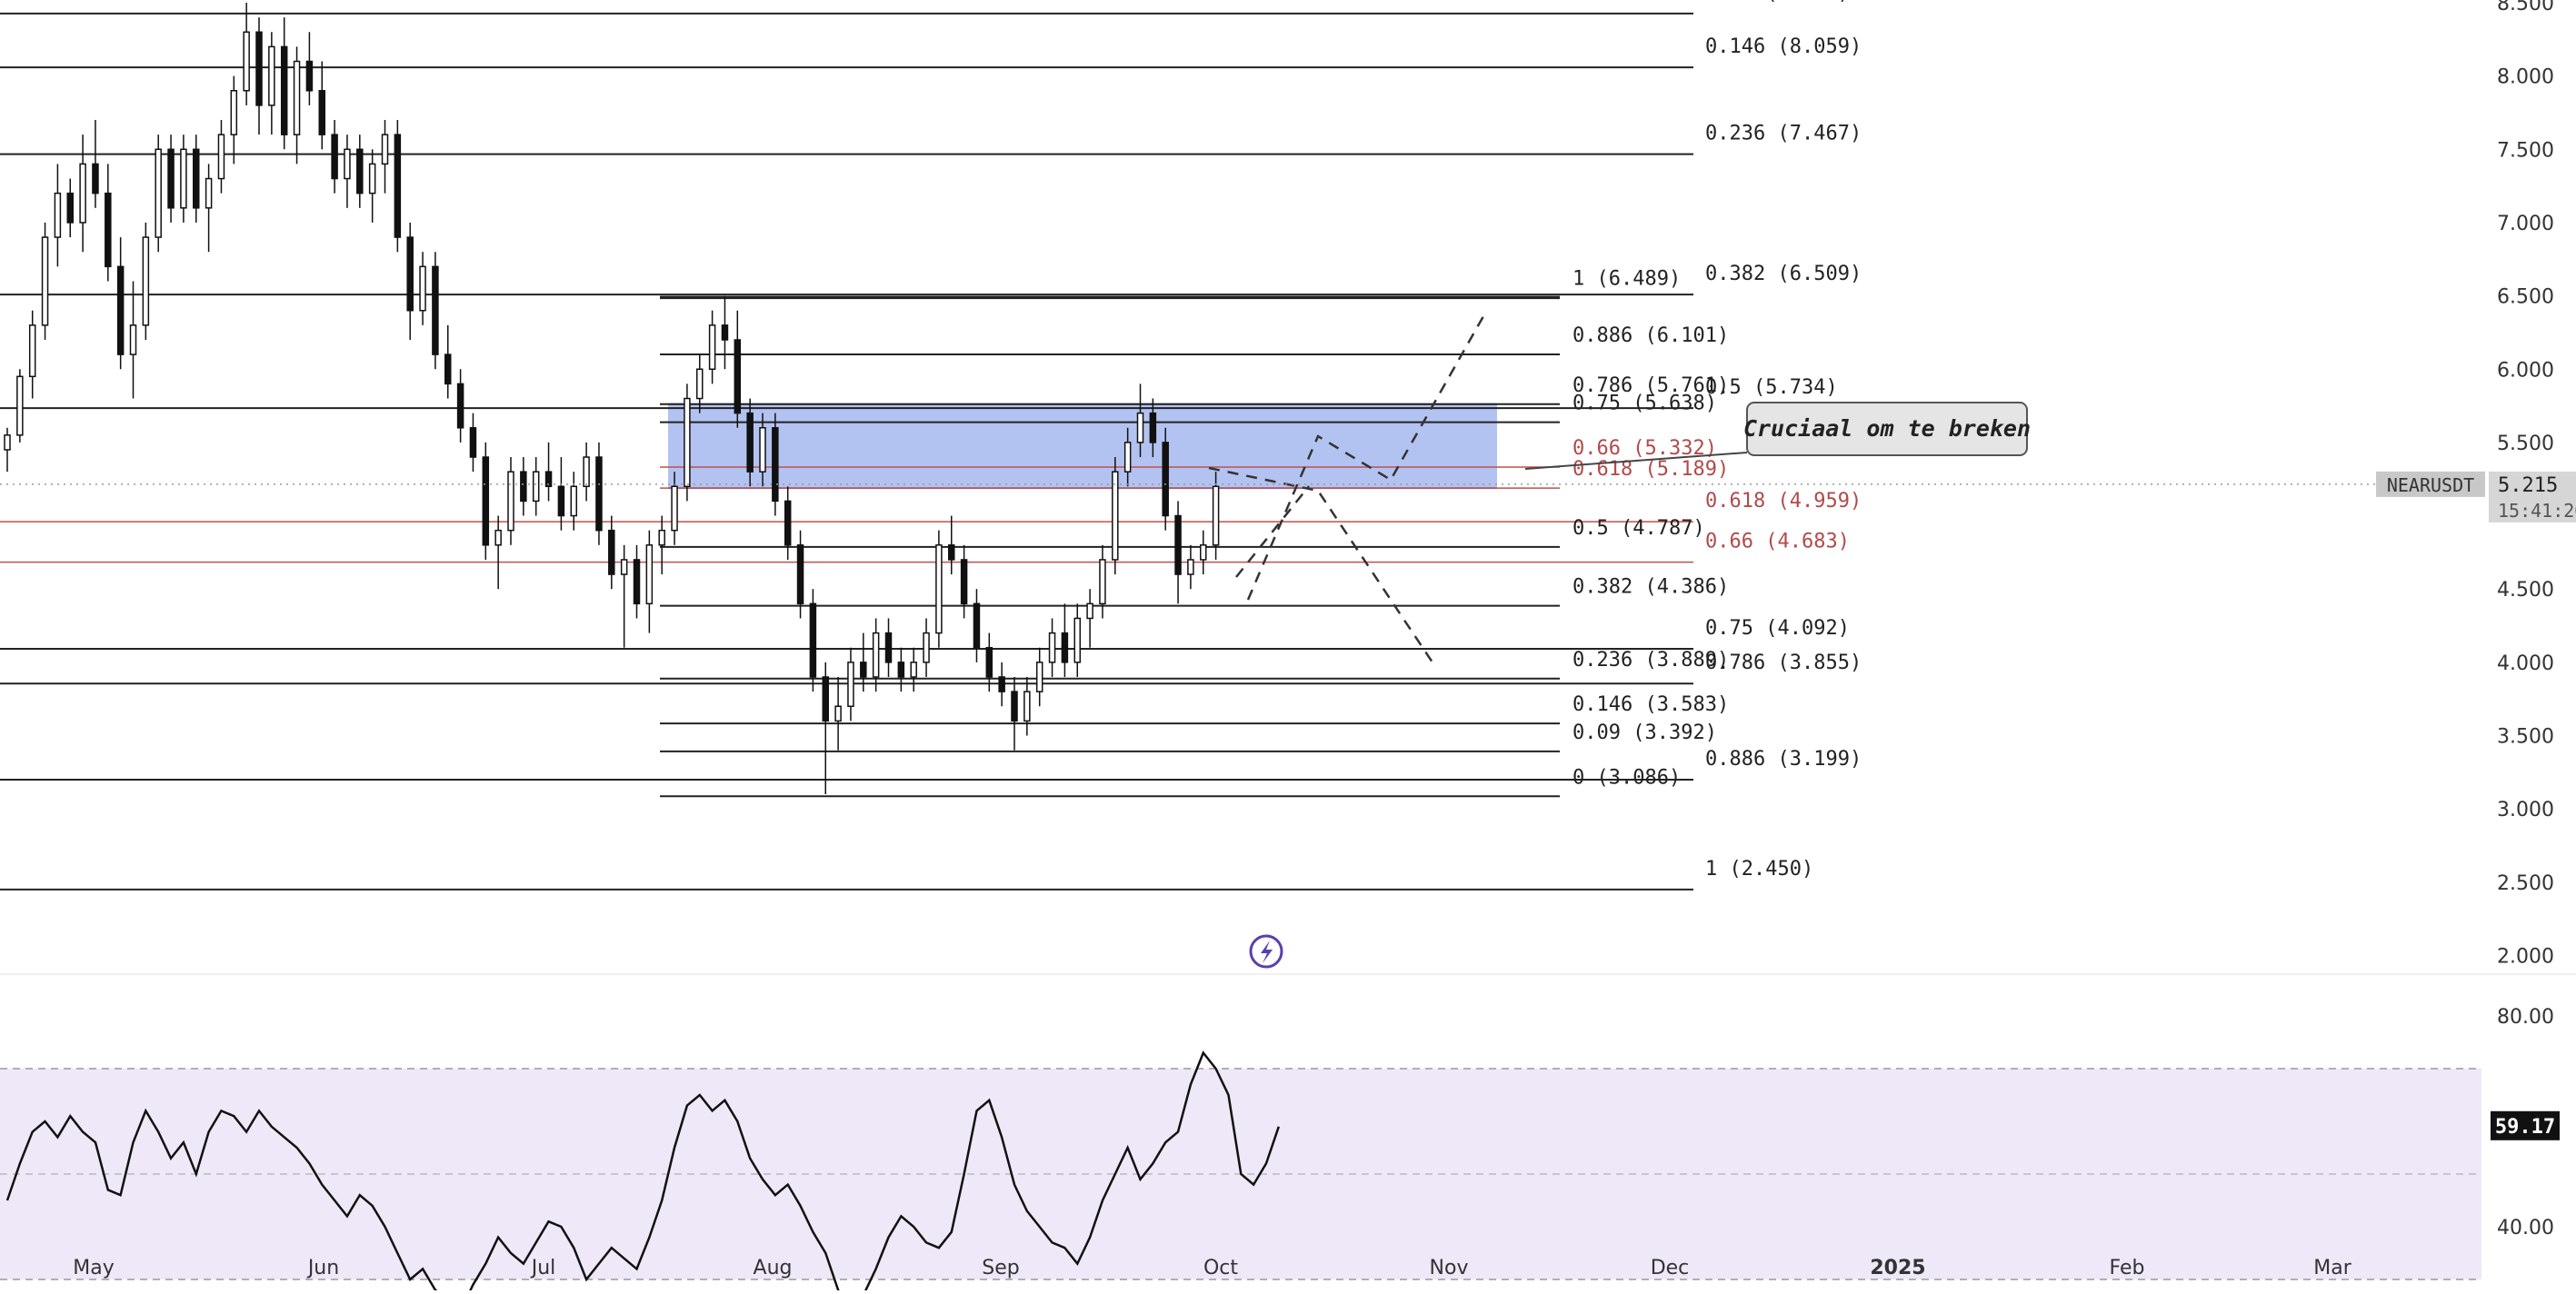  I want to click on price-axis-tick: 3.000, so click(2525, 810).